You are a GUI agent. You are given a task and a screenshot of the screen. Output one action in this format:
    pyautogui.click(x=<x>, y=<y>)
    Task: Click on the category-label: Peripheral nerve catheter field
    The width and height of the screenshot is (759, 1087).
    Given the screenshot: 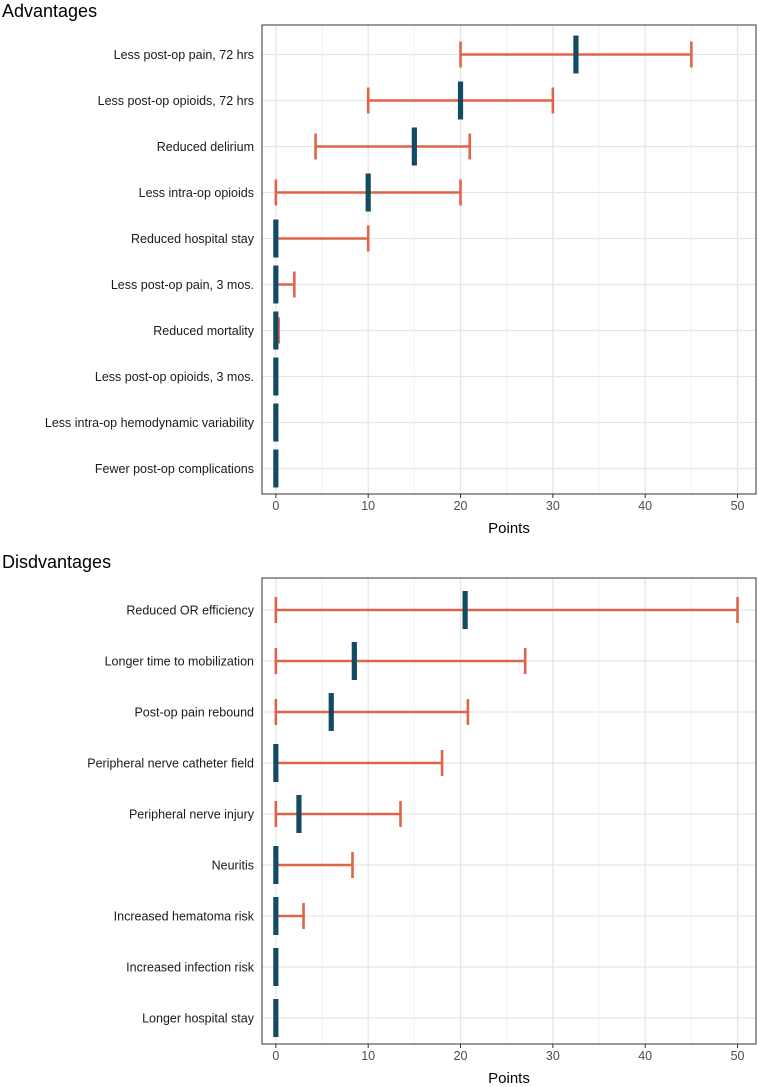 What is the action you would take?
    pyautogui.click(x=170, y=764)
    